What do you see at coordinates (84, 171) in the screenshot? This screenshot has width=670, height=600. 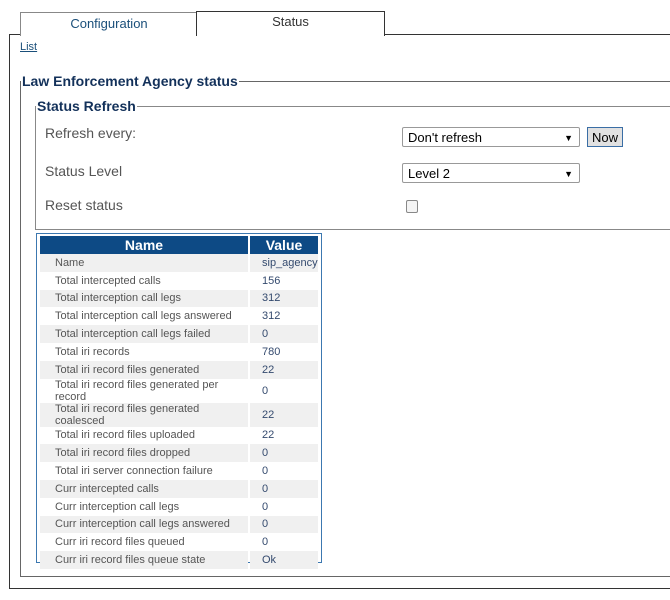 I see `status-level-label: Status Level` at bounding box center [84, 171].